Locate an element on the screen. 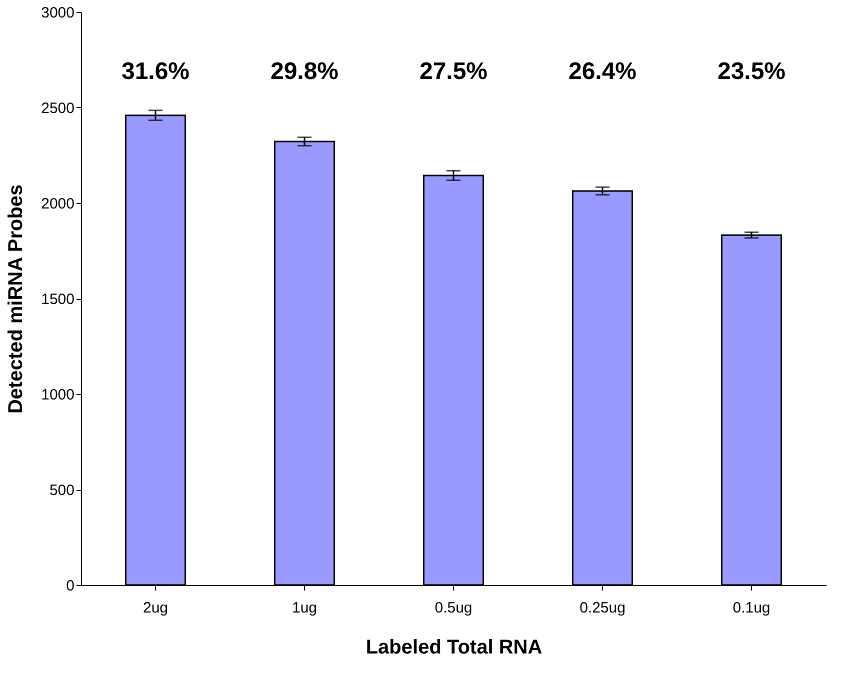 The height and width of the screenshot is (681, 865). y-tick-label: 500 is located at coordinates (61, 490).